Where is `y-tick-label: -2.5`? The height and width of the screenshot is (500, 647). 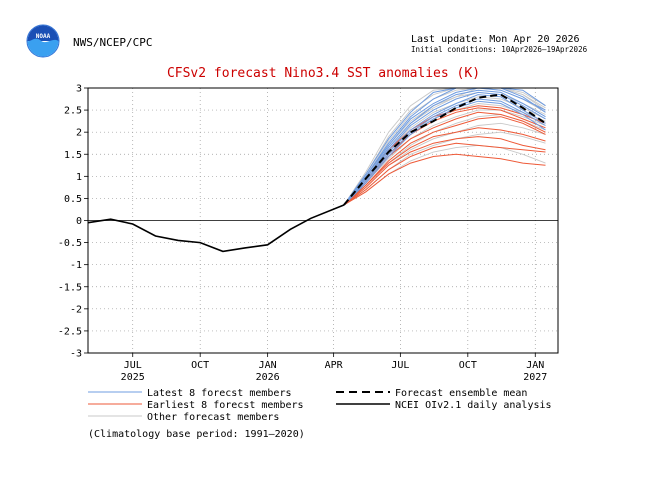
y-tick-label: -2.5 is located at coordinates (70, 331).